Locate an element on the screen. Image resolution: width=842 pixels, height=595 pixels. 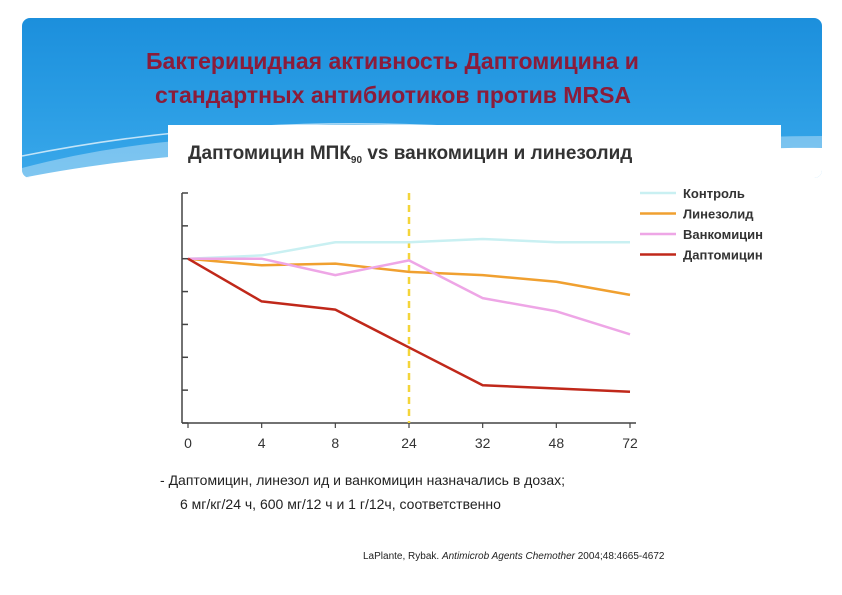
series-line-Даптомицин is located at coordinates (409, 325).